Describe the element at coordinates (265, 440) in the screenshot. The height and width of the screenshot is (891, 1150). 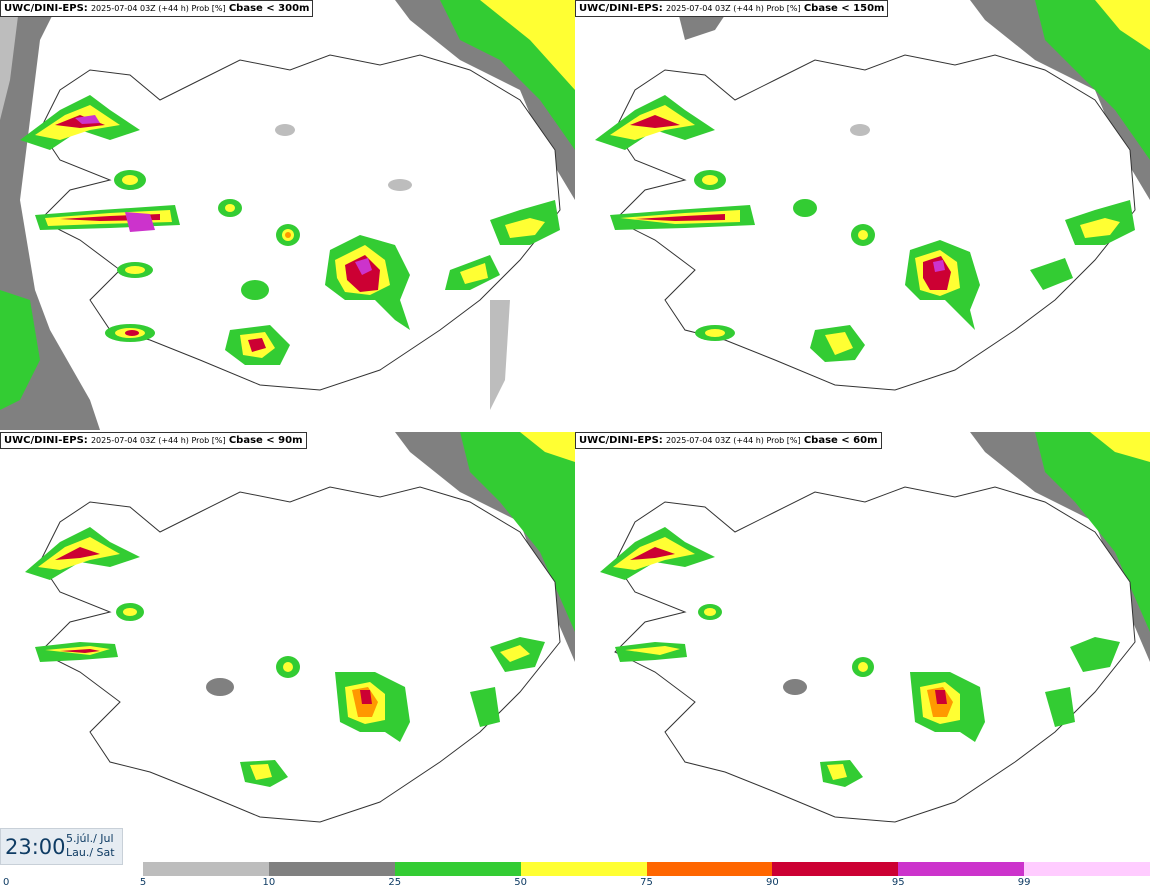
I see `parameter-label: Cbase < 90m` at that location.